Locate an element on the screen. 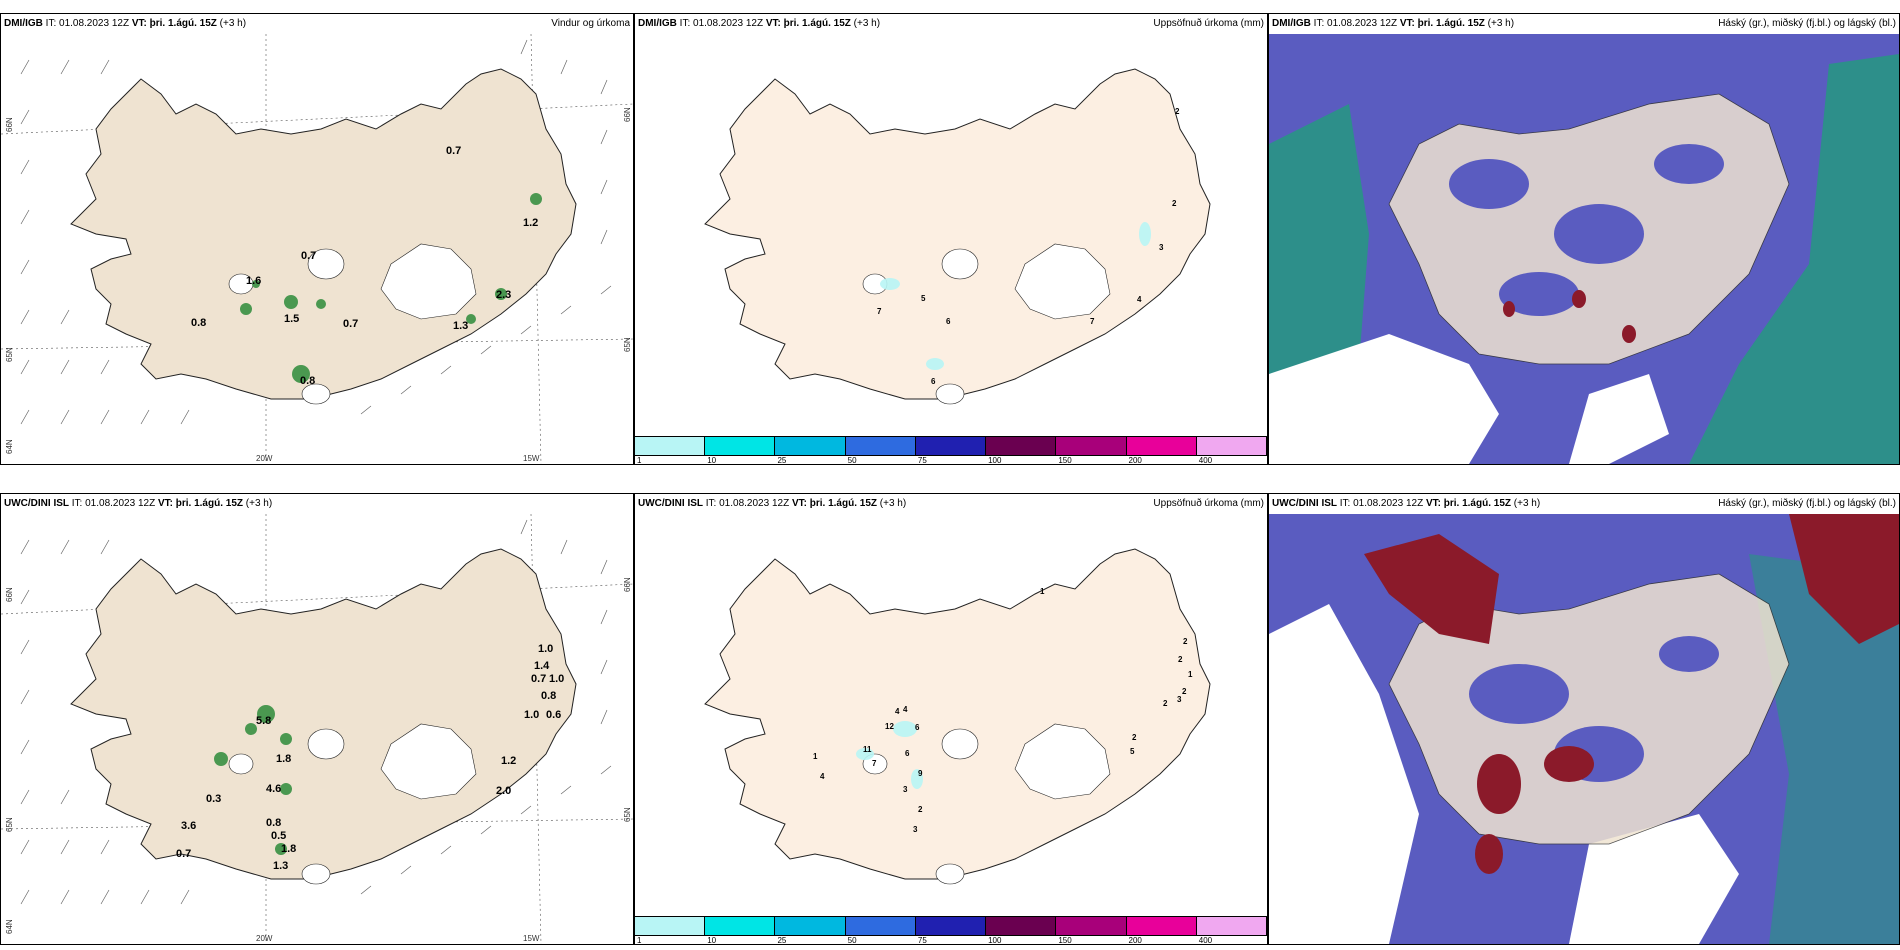 The width and height of the screenshot is (1900, 950). svg-text: 1.2 is located at coordinates (508, 761).